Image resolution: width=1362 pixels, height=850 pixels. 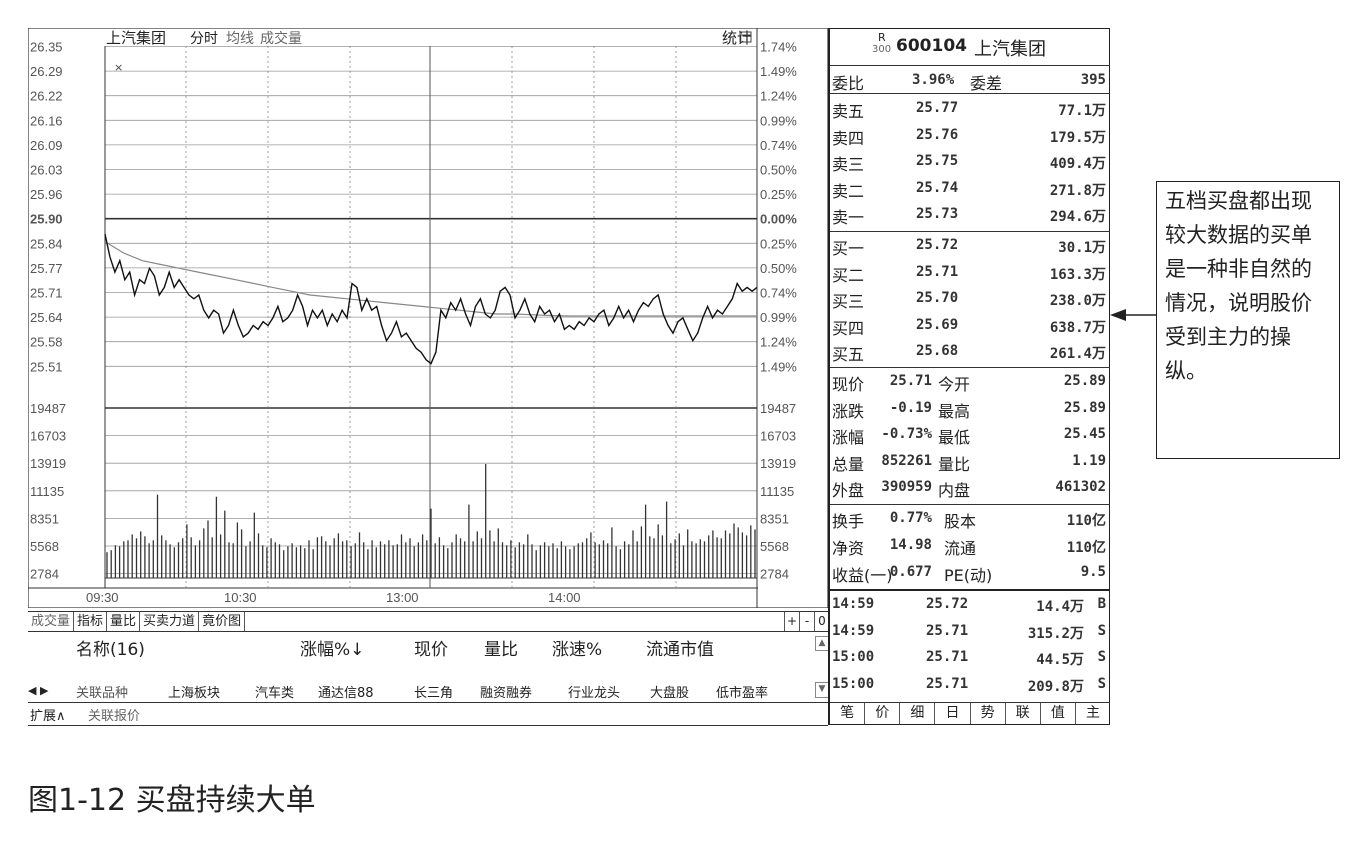 I want to click on quote-tab: 主, so click(x=1092, y=713).